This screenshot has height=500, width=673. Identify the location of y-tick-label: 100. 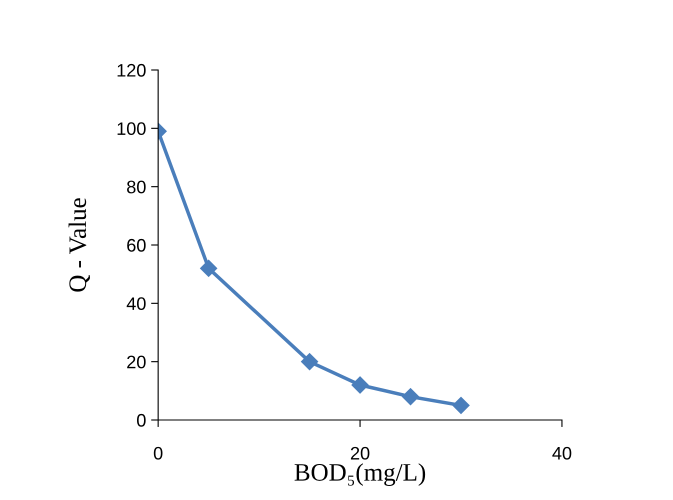
(132, 129).